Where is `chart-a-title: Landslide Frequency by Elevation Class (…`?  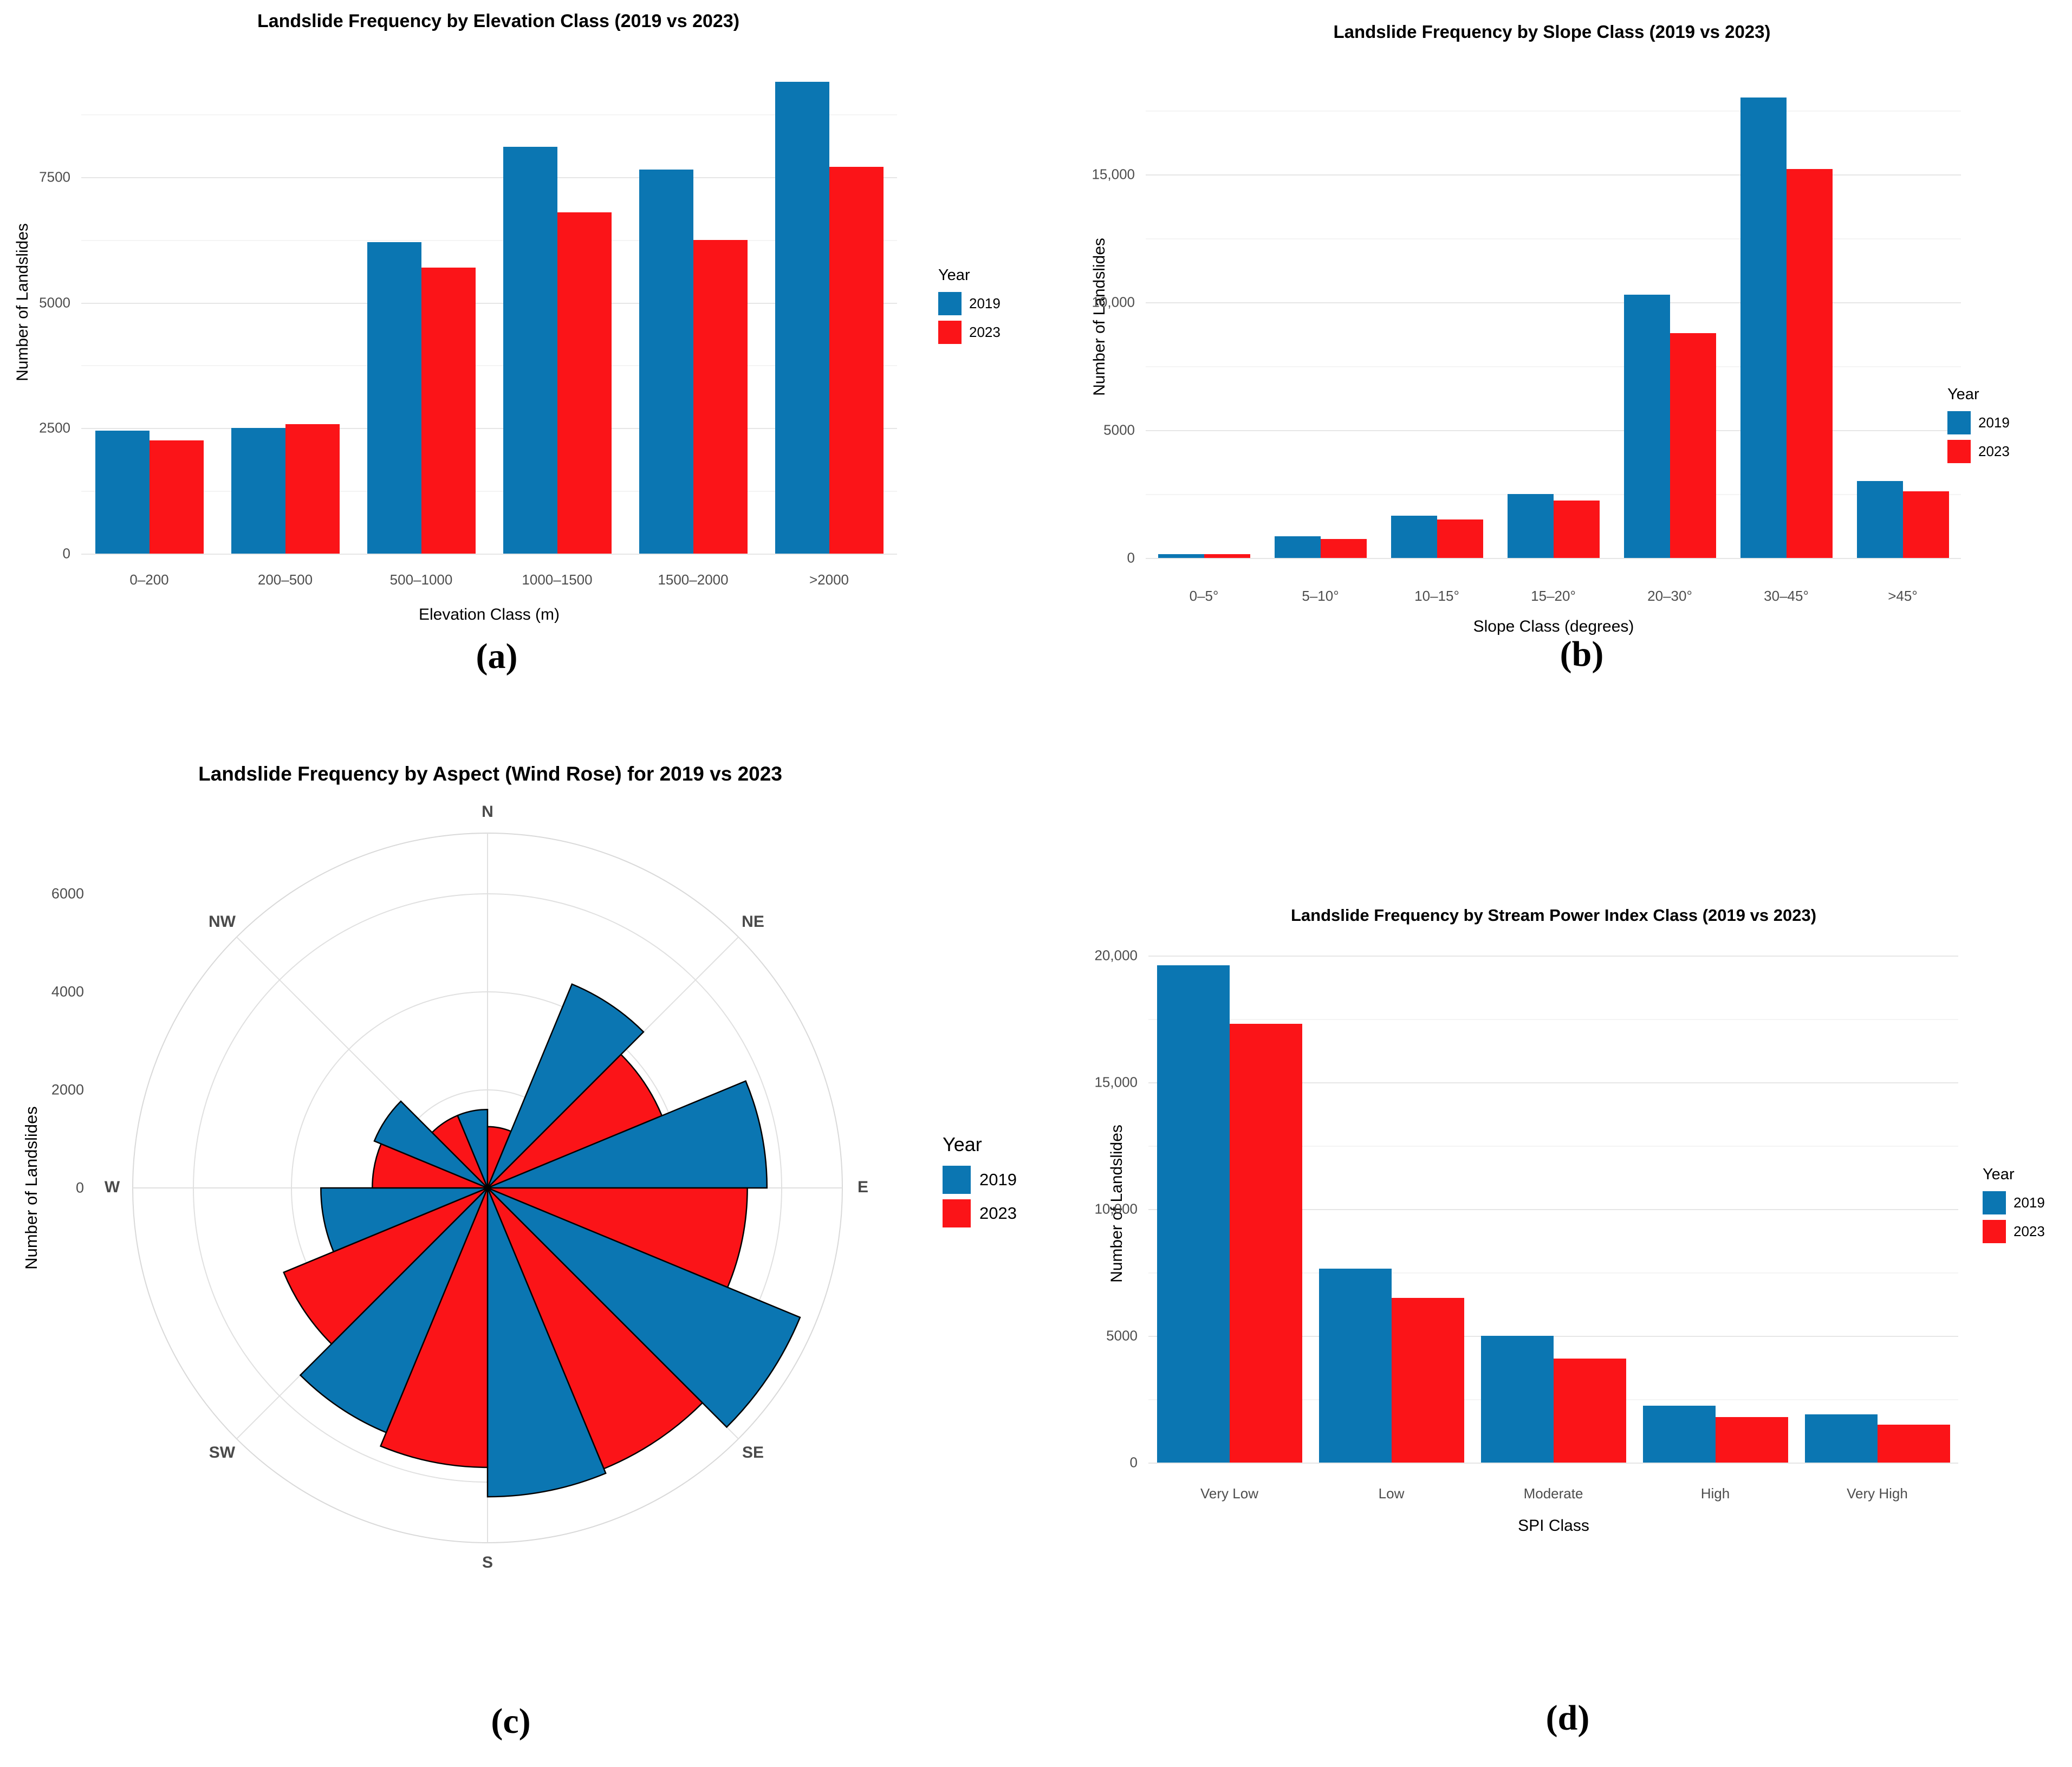 chart-a-title: Landslide Frequency by Elevation Class (… is located at coordinates (498, 21).